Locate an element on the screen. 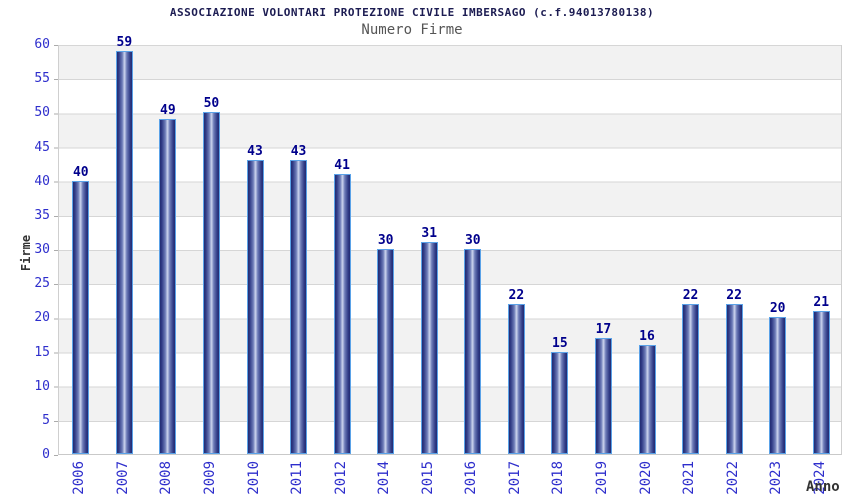 The width and height of the screenshot is (850, 500). bar-2018 is located at coordinates (560, 402).